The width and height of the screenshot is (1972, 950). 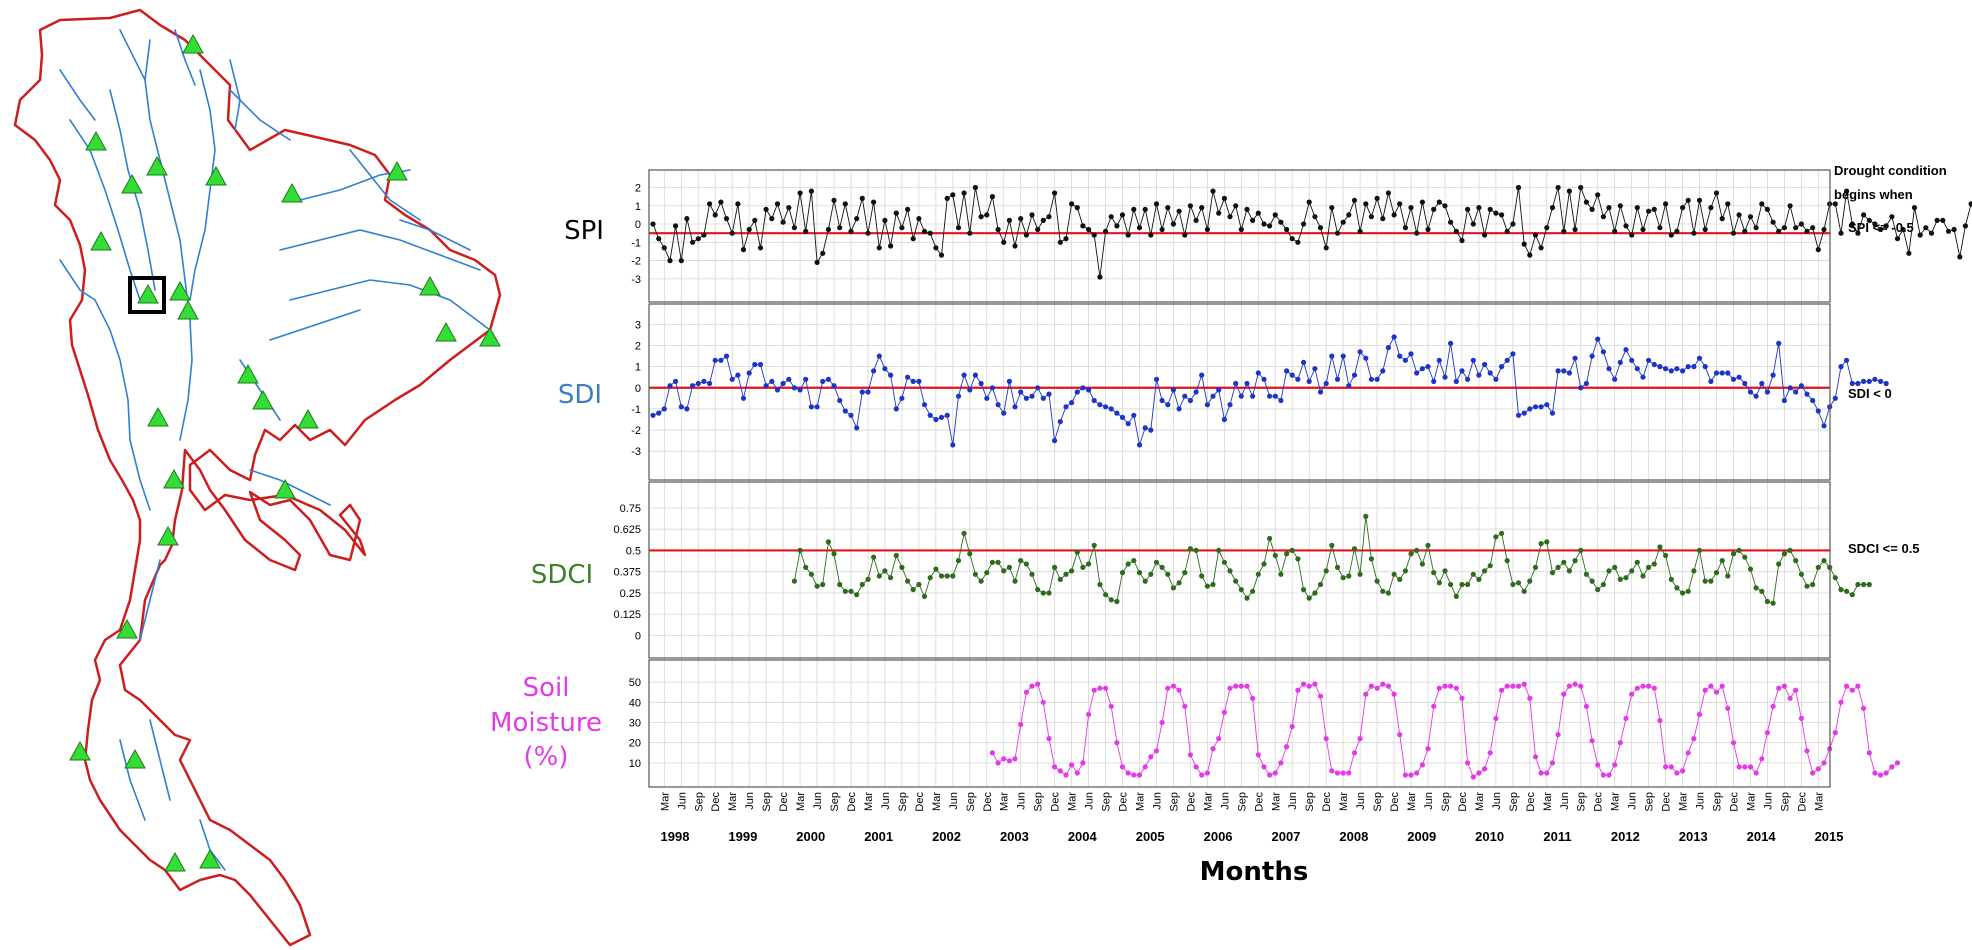 What do you see at coordinates (638, 207) in the screenshot?
I see `y-tick-label: 1` at bounding box center [638, 207].